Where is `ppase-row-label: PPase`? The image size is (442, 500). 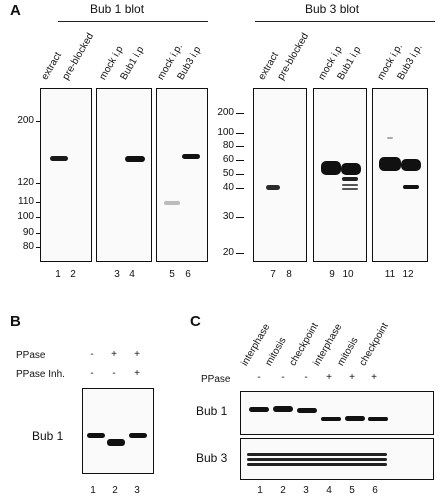 ppase-row-label: PPase is located at coordinates (31, 355).